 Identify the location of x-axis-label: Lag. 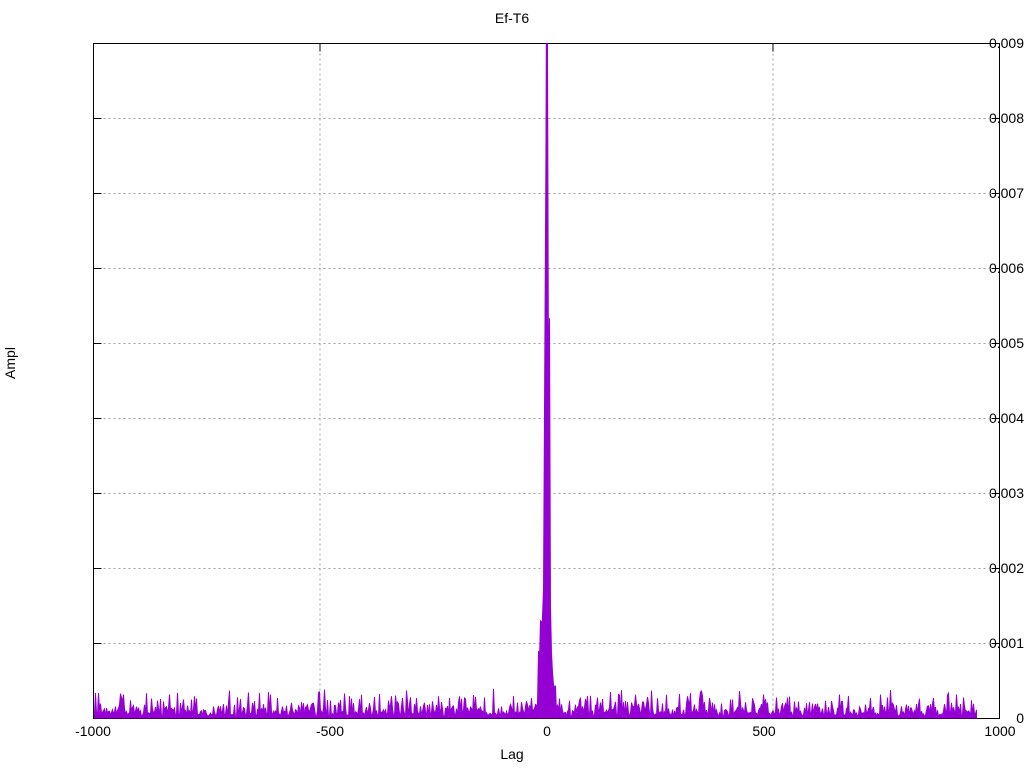
(512, 754).